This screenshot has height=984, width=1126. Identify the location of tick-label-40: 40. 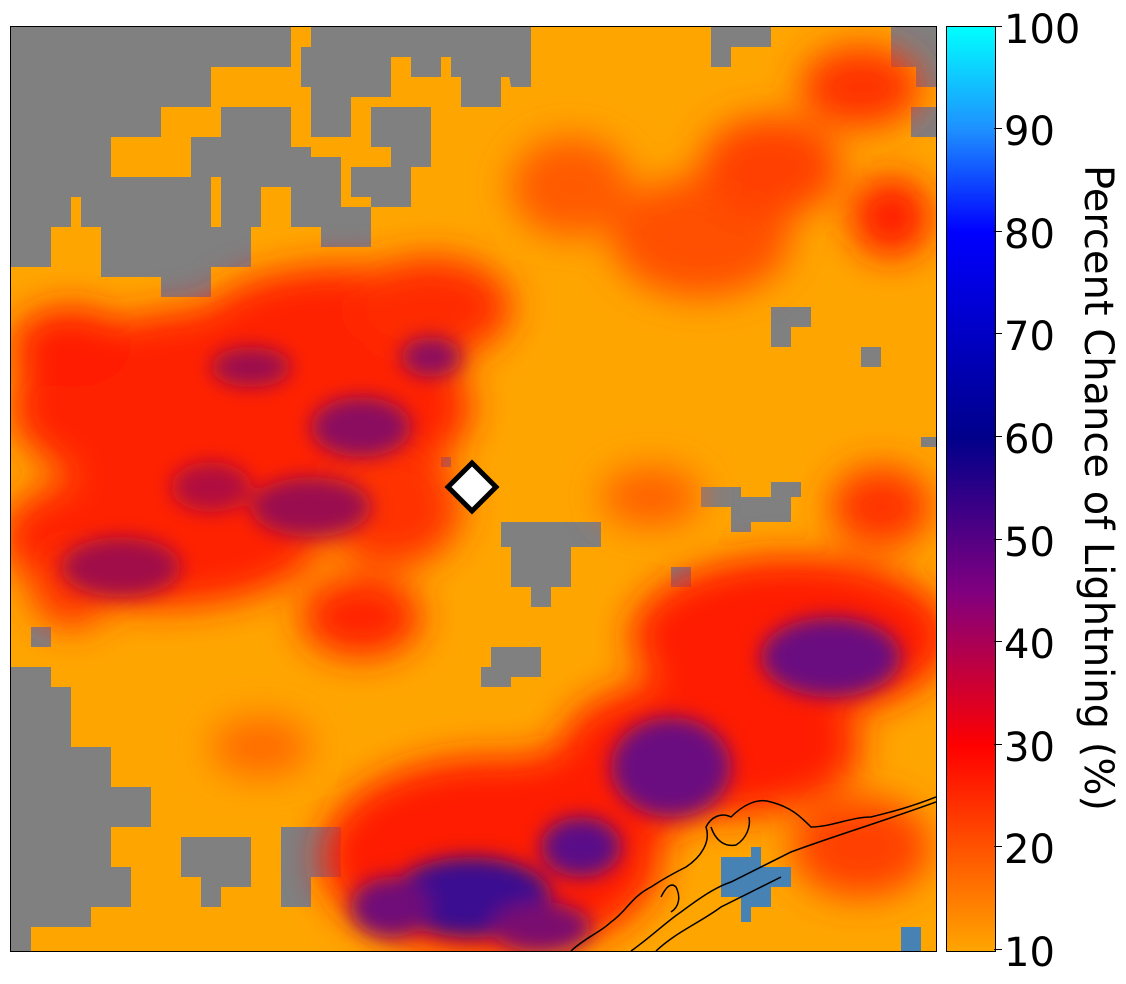
(1029, 645).